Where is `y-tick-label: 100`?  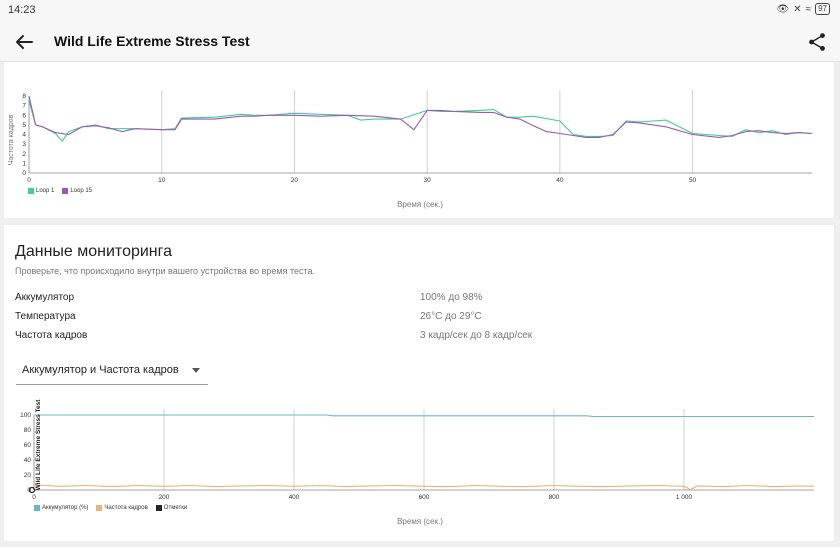 y-tick-label: 100 is located at coordinates (25, 415).